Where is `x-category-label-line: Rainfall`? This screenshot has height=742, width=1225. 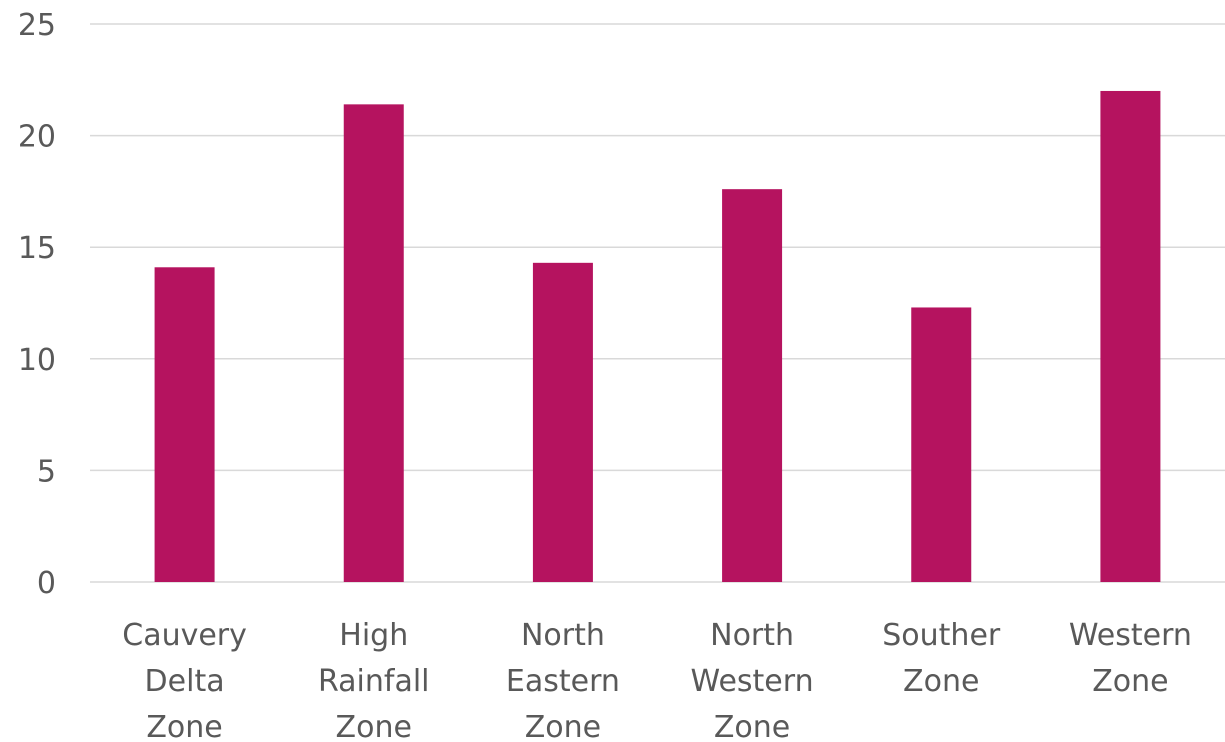 x-category-label-line: Rainfall is located at coordinates (374, 681).